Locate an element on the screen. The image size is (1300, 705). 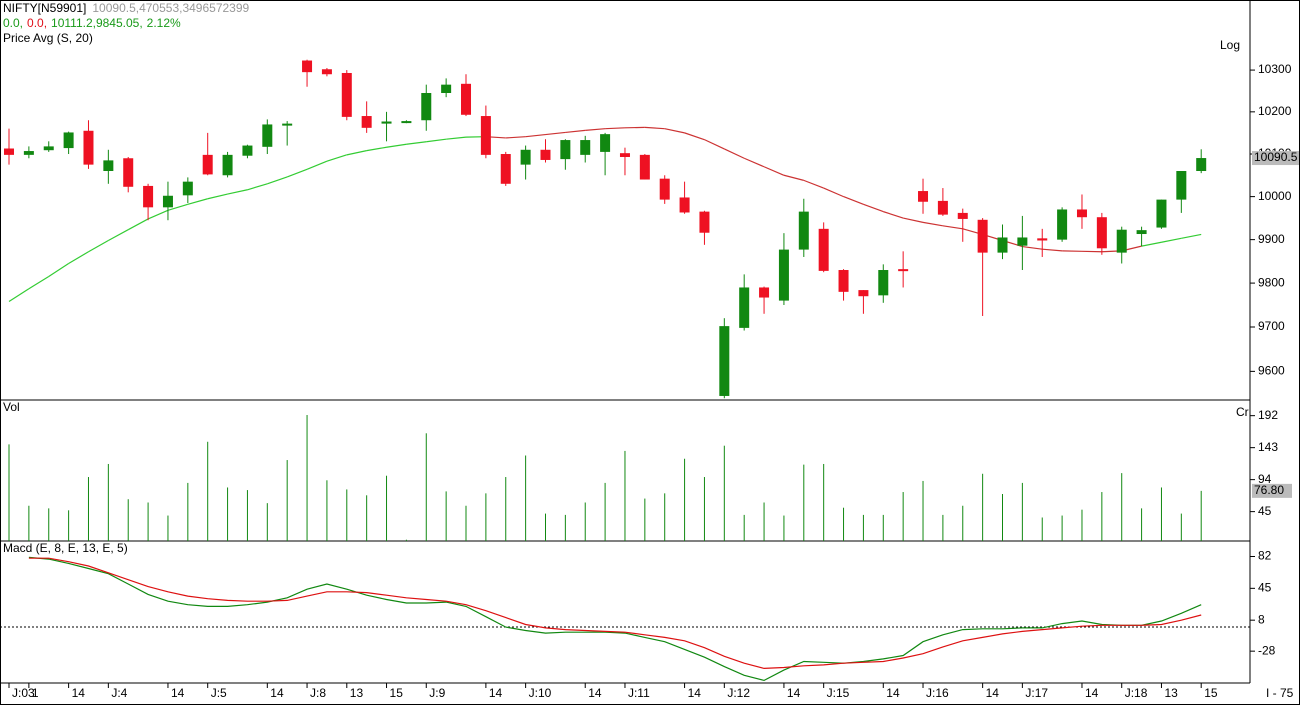
quote: 10090.5,470553,3496572399 is located at coordinates (170, 8).